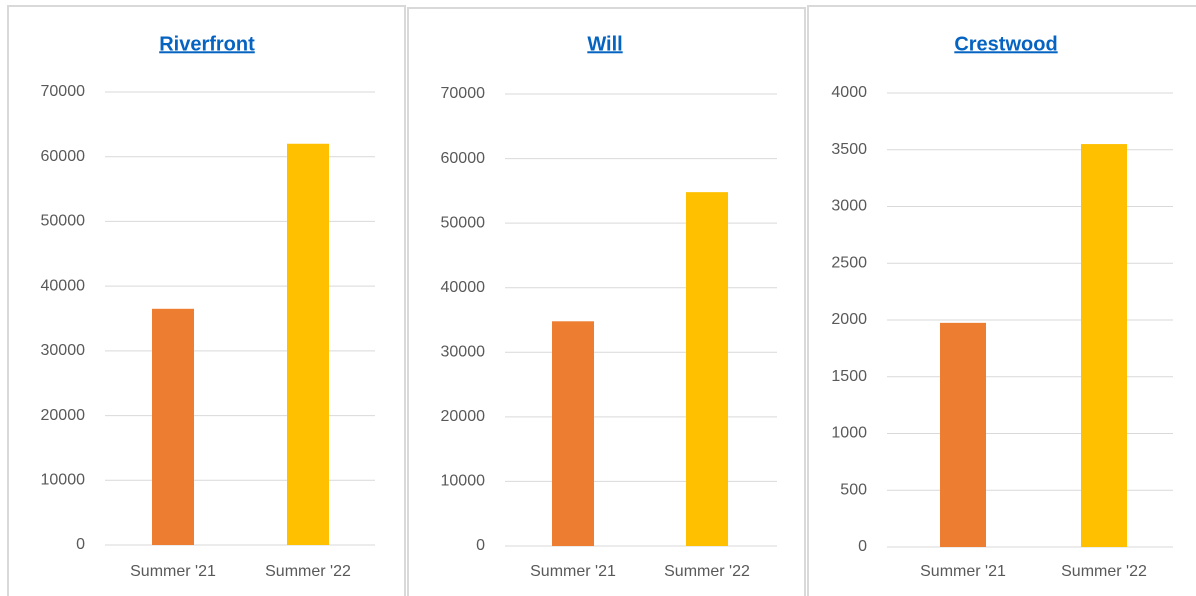 This screenshot has height=596, width=1196. What do you see at coordinates (853, 489) in the screenshot?
I see `y-tick-label: 500` at bounding box center [853, 489].